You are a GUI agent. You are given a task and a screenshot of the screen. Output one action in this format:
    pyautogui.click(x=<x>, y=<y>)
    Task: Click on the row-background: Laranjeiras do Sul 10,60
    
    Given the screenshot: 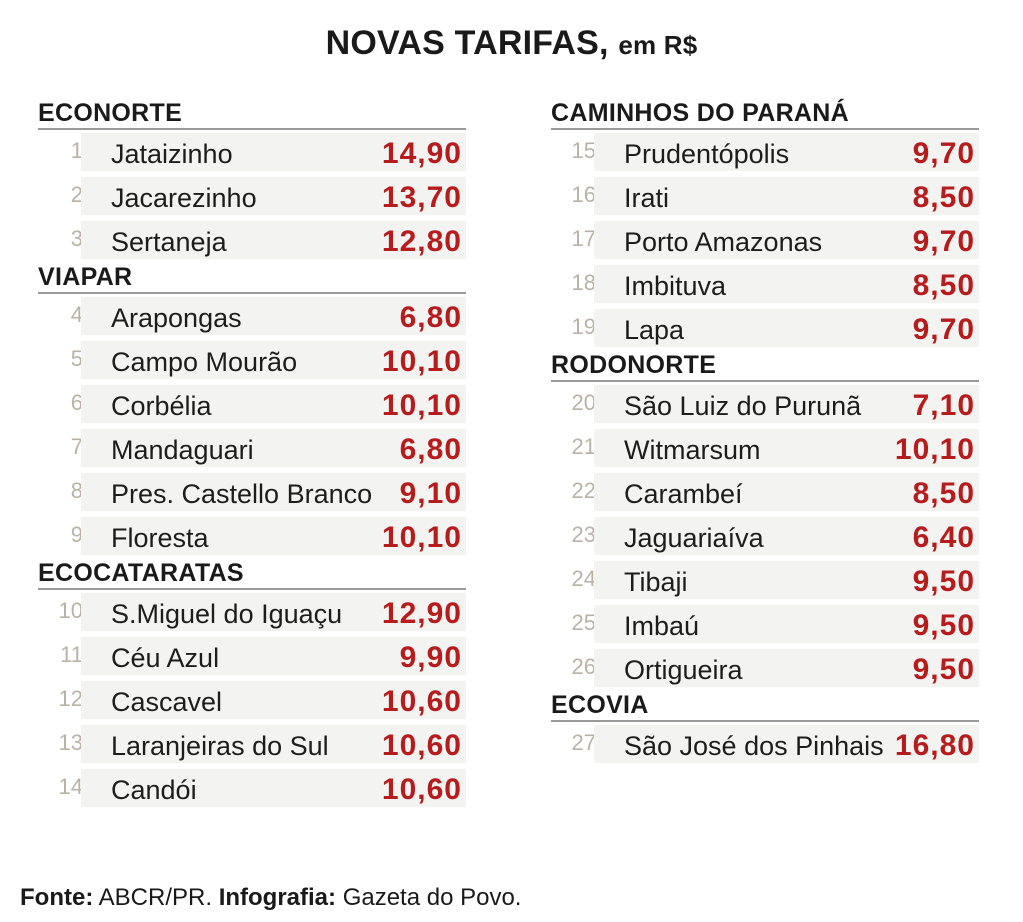 What is the action you would take?
    pyautogui.click(x=273, y=744)
    